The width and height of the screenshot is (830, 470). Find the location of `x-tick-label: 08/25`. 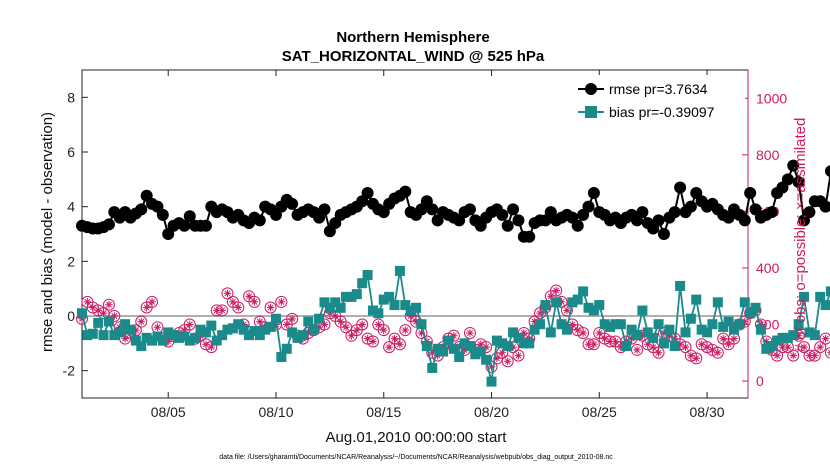

x-tick-label: 08/25 is located at coordinates (599, 412).